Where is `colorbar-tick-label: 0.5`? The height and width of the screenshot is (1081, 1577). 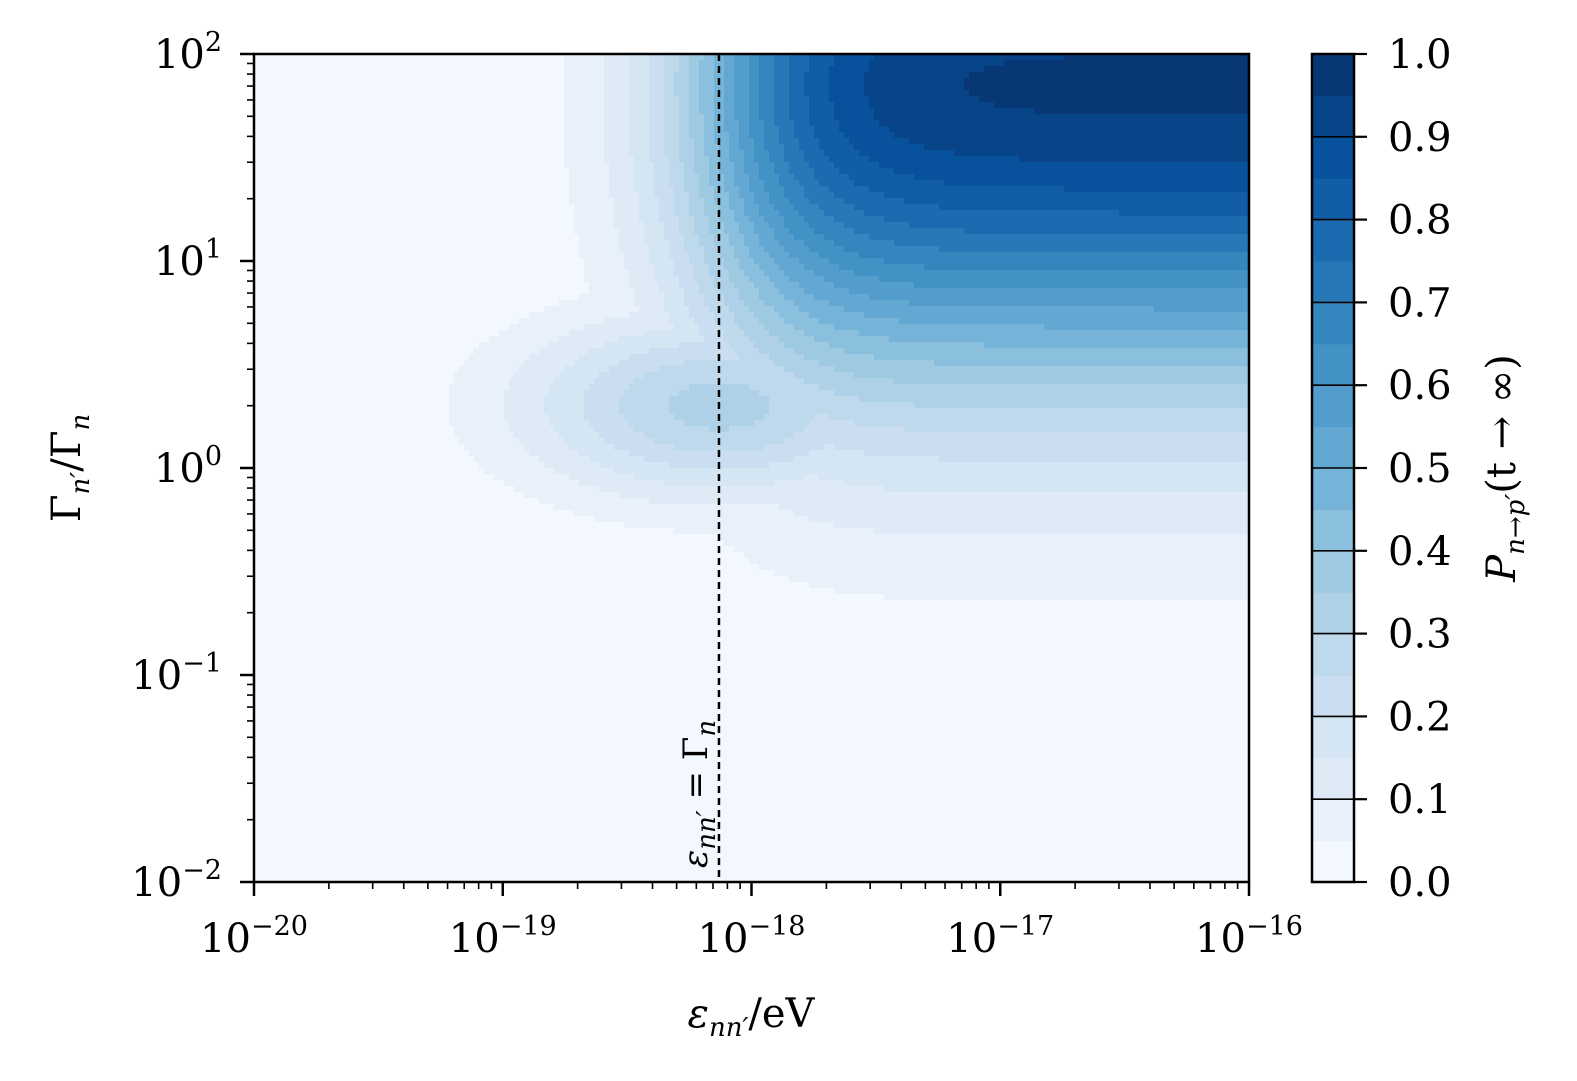 colorbar-tick-label: 0.5 is located at coordinates (1420, 469).